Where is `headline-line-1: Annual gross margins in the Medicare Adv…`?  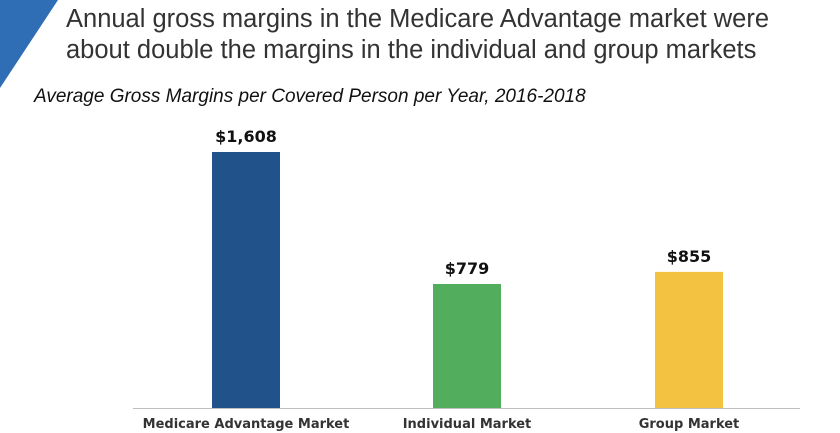 headline-line-1: Annual gross margins in the Medicare Adv… is located at coordinates (418, 19).